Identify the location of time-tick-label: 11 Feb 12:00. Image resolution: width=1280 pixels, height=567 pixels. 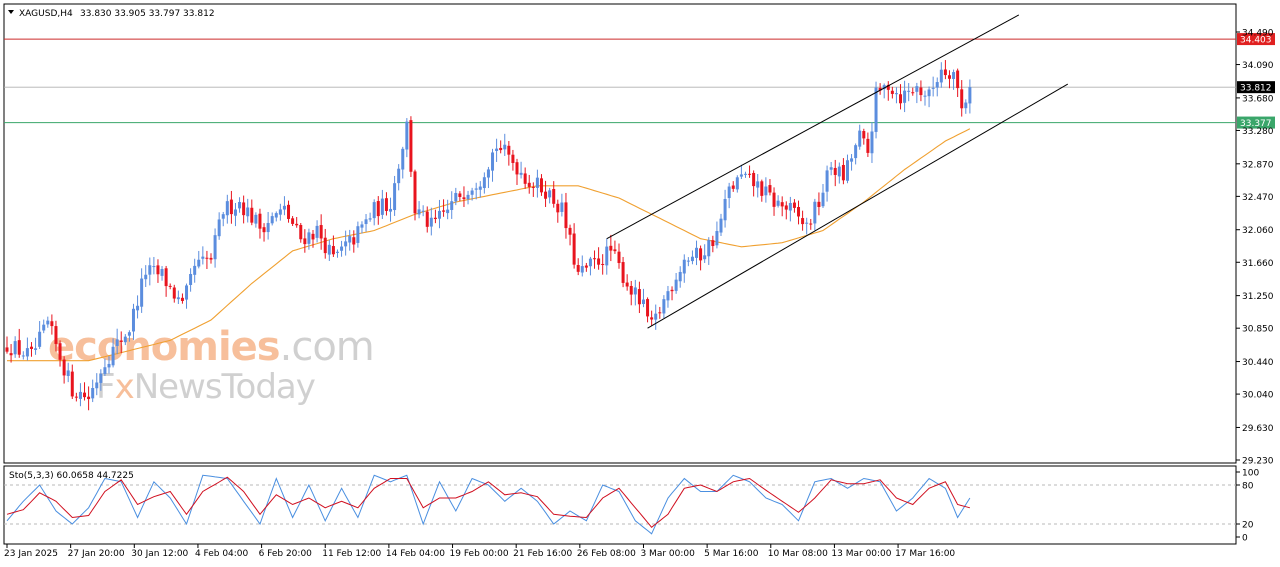
(351, 554).